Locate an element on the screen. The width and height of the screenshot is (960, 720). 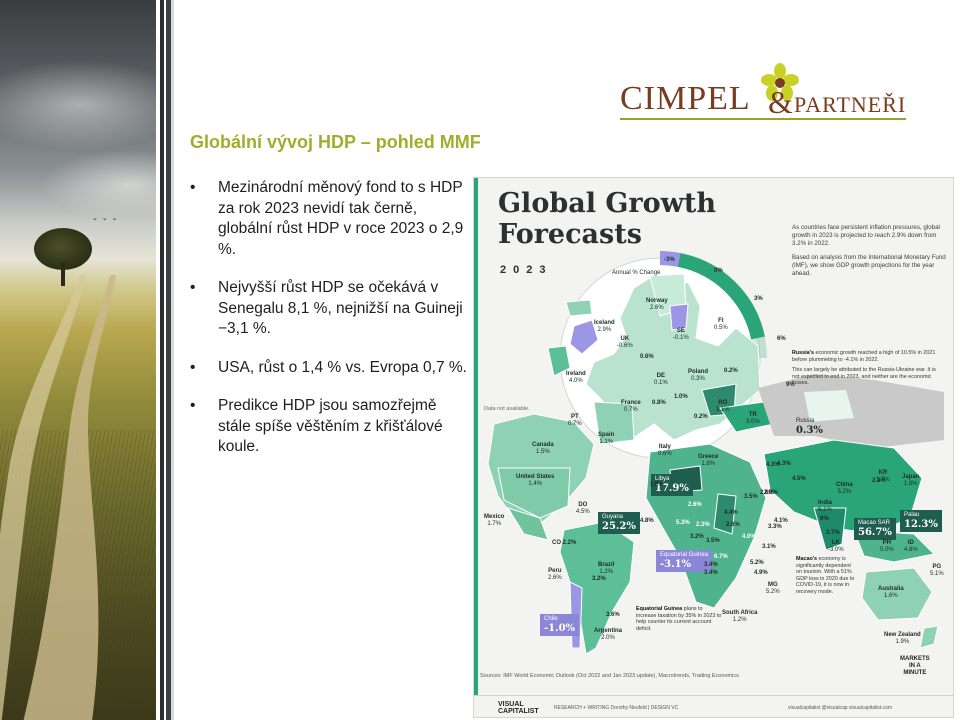
infographic-year: 2023 is located at coordinates (526, 270).